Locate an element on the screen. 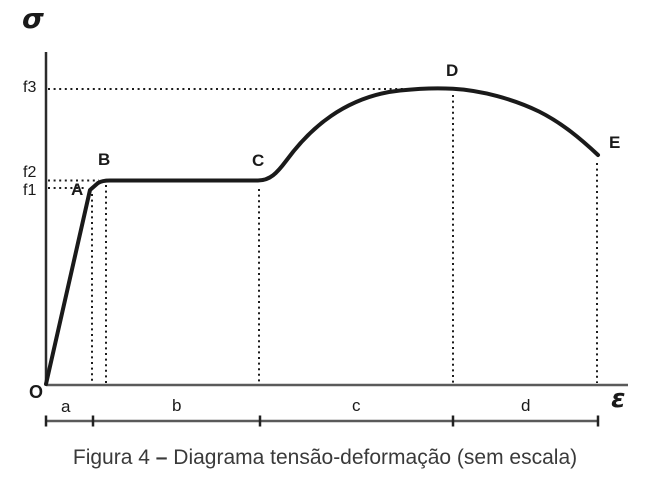 The height and width of the screenshot is (487, 650). y-tick-label-f1: f1 is located at coordinates (30, 190).